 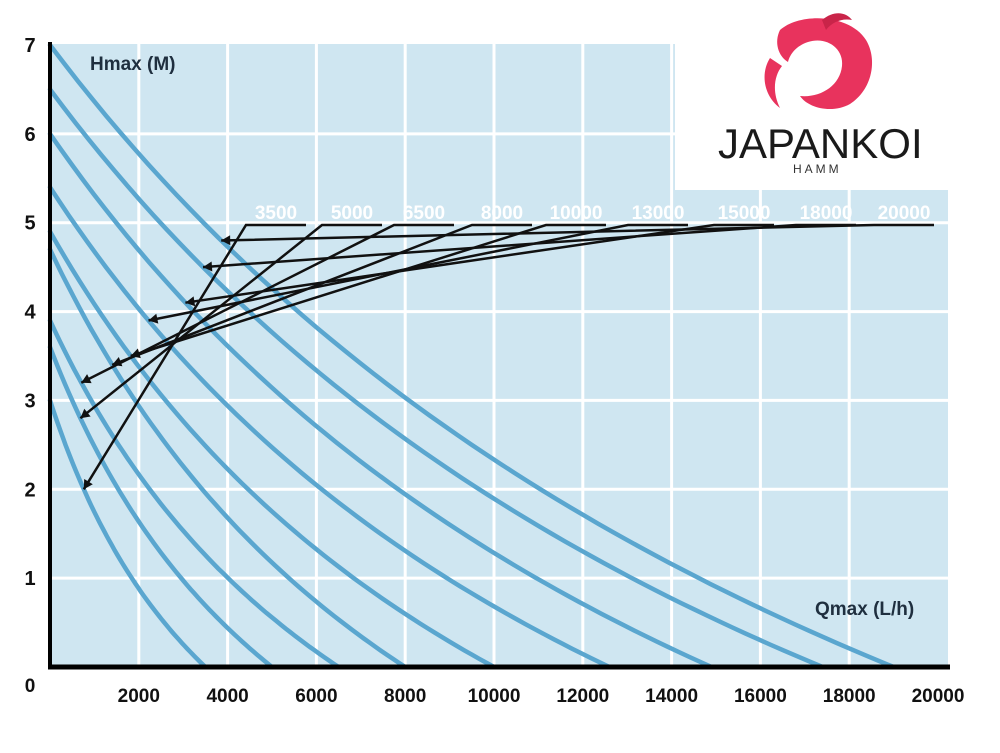 What do you see at coordinates (826, 213) in the screenshot?
I see `curve-label-18000: 18000` at bounding box center [826, 213].